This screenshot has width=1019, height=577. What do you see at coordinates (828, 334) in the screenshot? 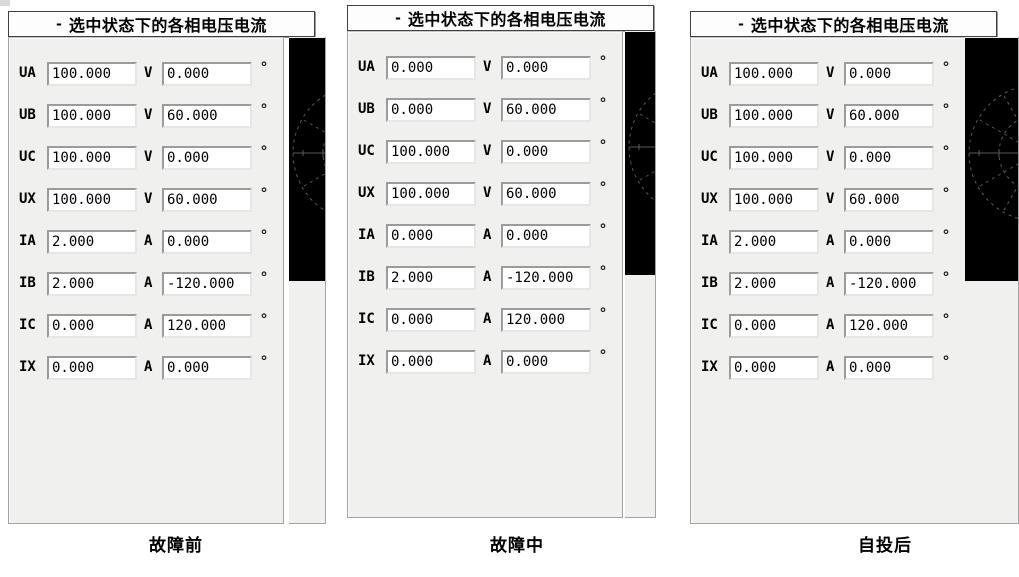
I see `phase-row-ic: IC 0.000 A 120.000 °` at bounding box center [828, 334].